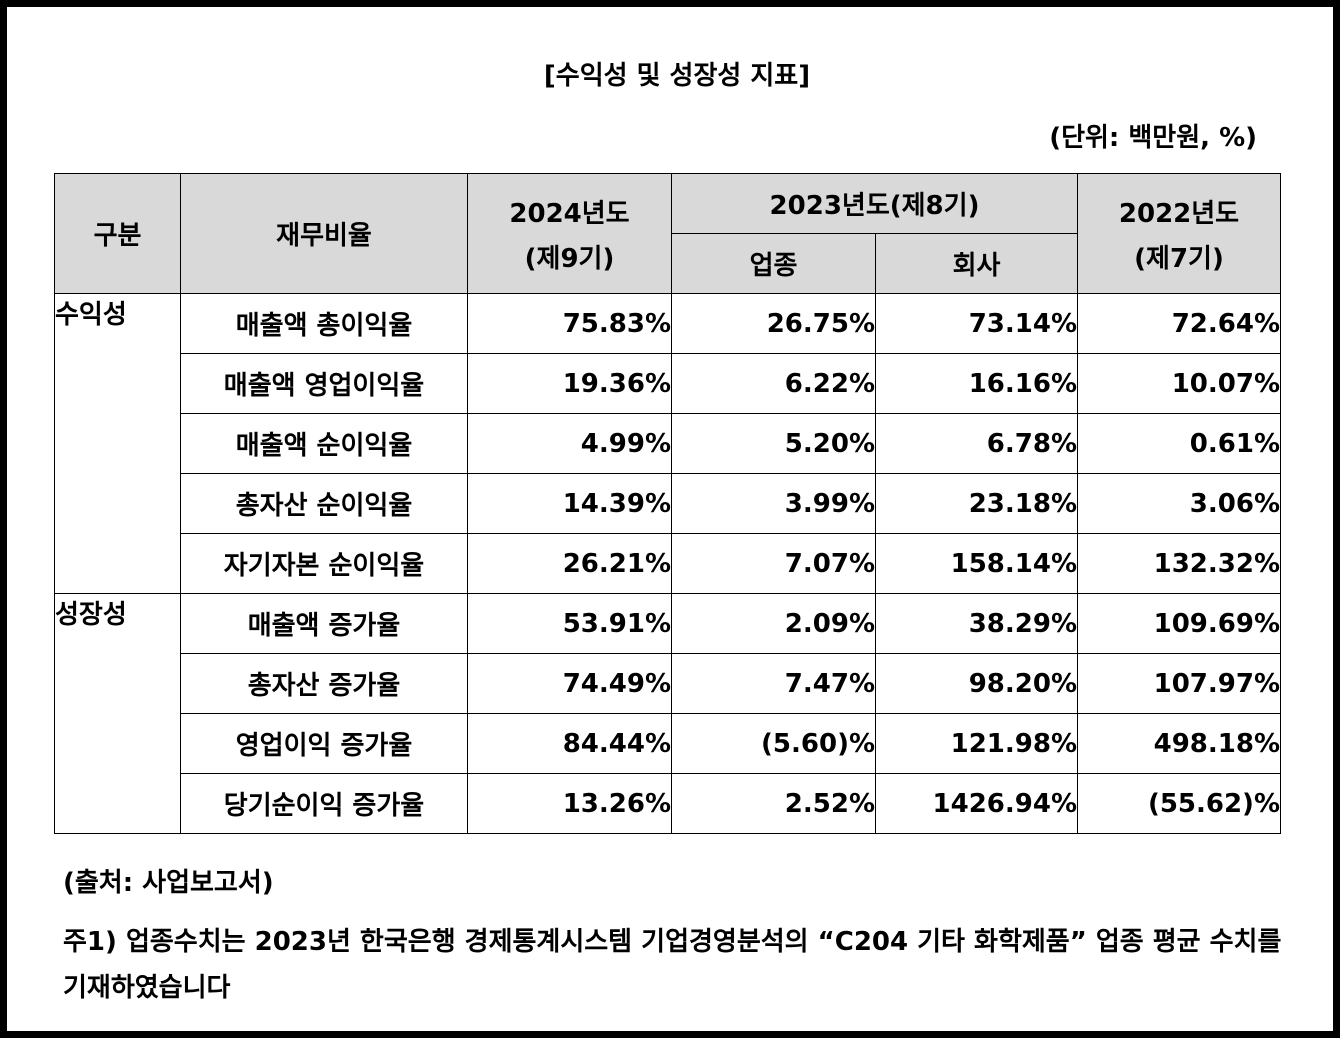 The height and width of the screenshot is (1038, 1340). Describe the element at coordinates (773, 383) in the screenshot. I see `value-fy2023-industry: 6.22%` at that location.